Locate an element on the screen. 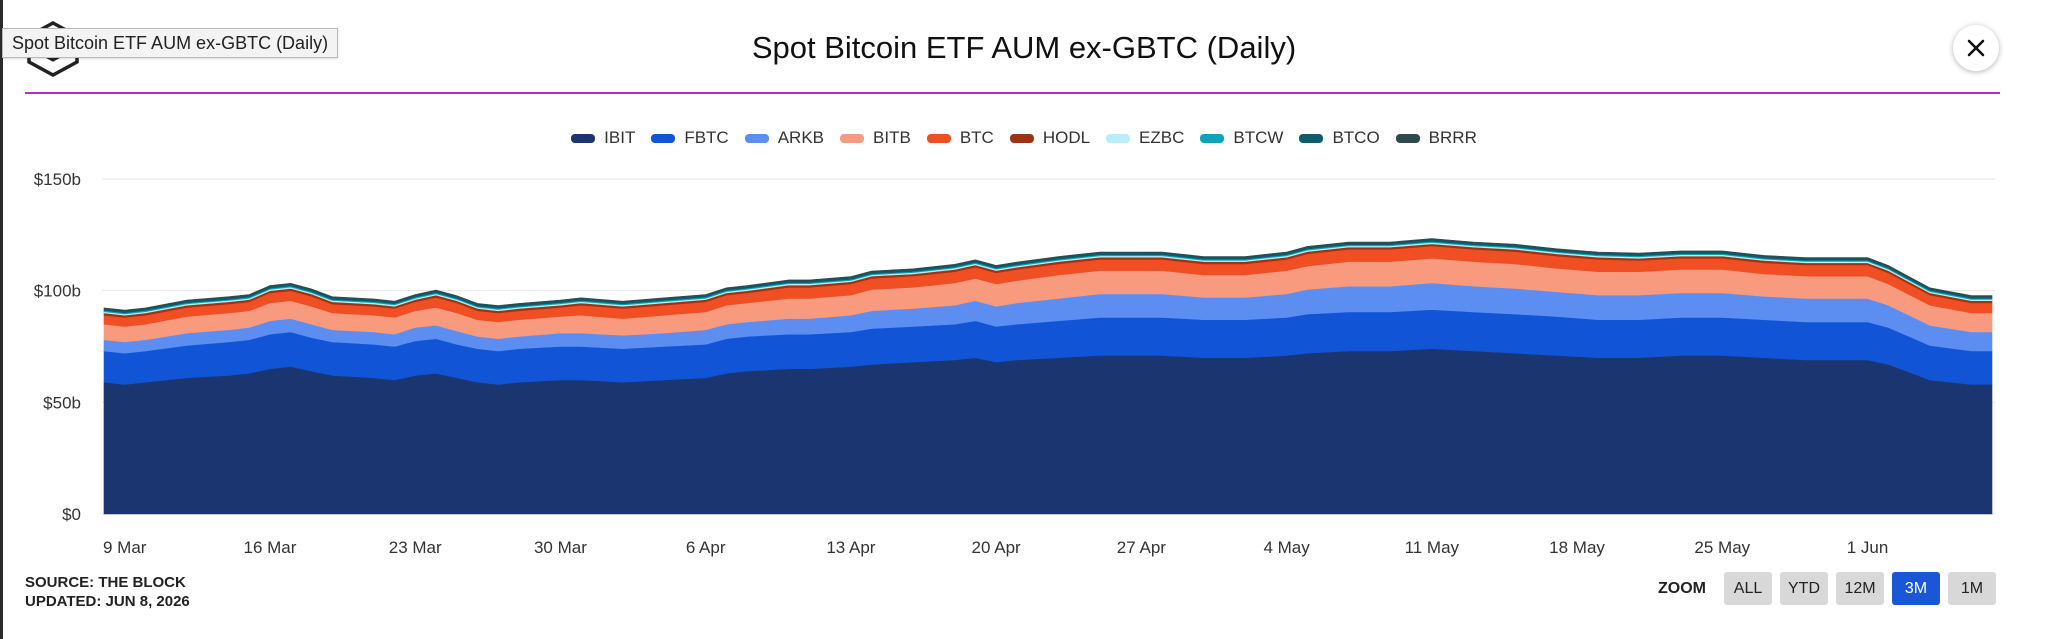 The height and width of the screenshot is (639, 2048). legend-item-fbtc: FBTC is located at coordinates (690, 138).